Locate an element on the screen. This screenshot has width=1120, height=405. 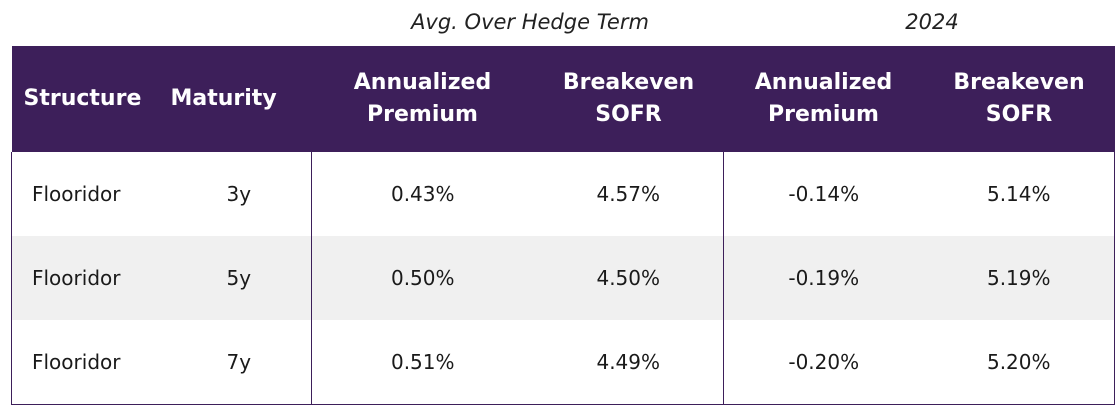
cell-avg-annualized-premium: 0.50% is located at coordinates (422, 278).